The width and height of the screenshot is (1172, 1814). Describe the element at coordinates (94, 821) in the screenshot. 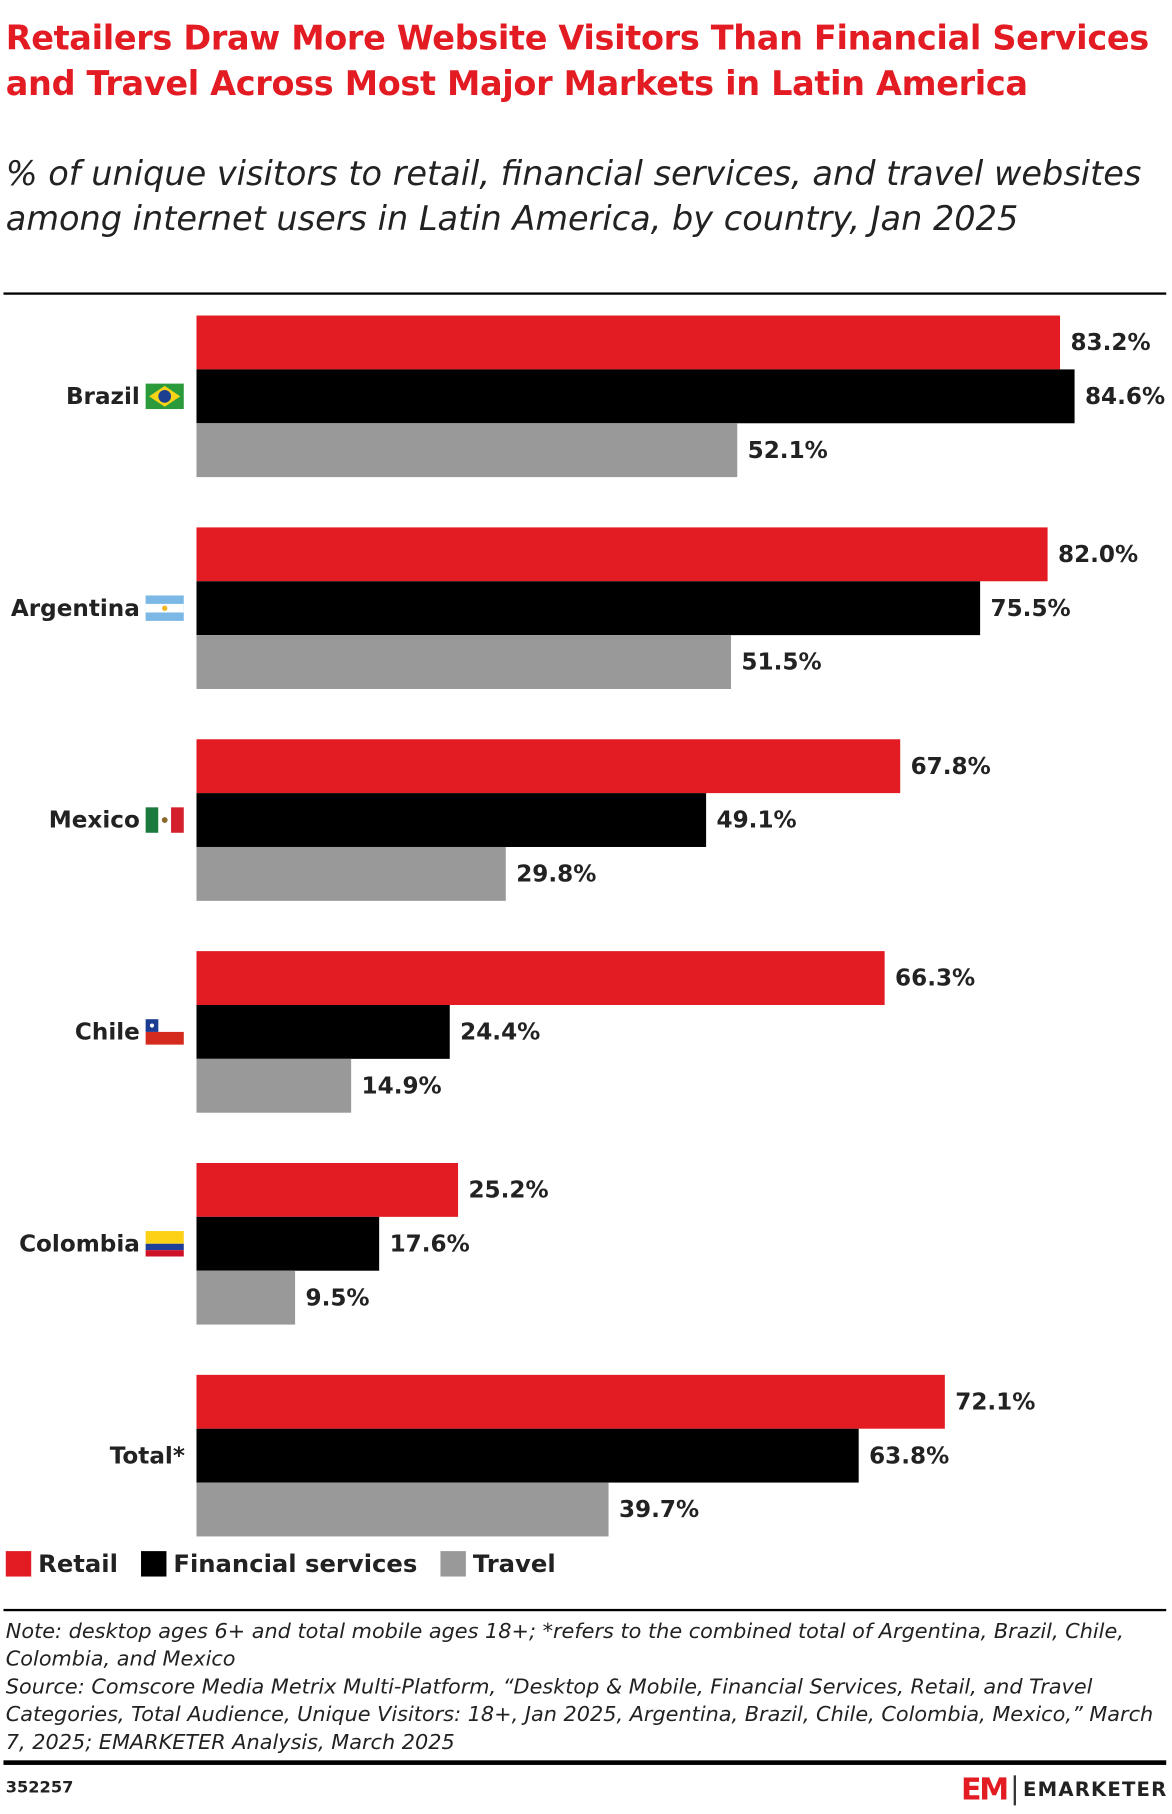

I see `category-label: Mexico` at that location.